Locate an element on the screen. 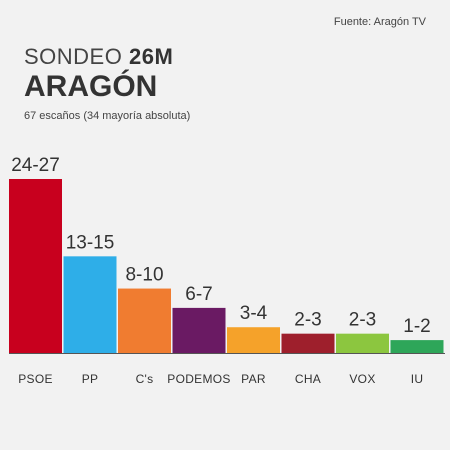  category-label: PODEMOS is located at coordinates (198, 379).